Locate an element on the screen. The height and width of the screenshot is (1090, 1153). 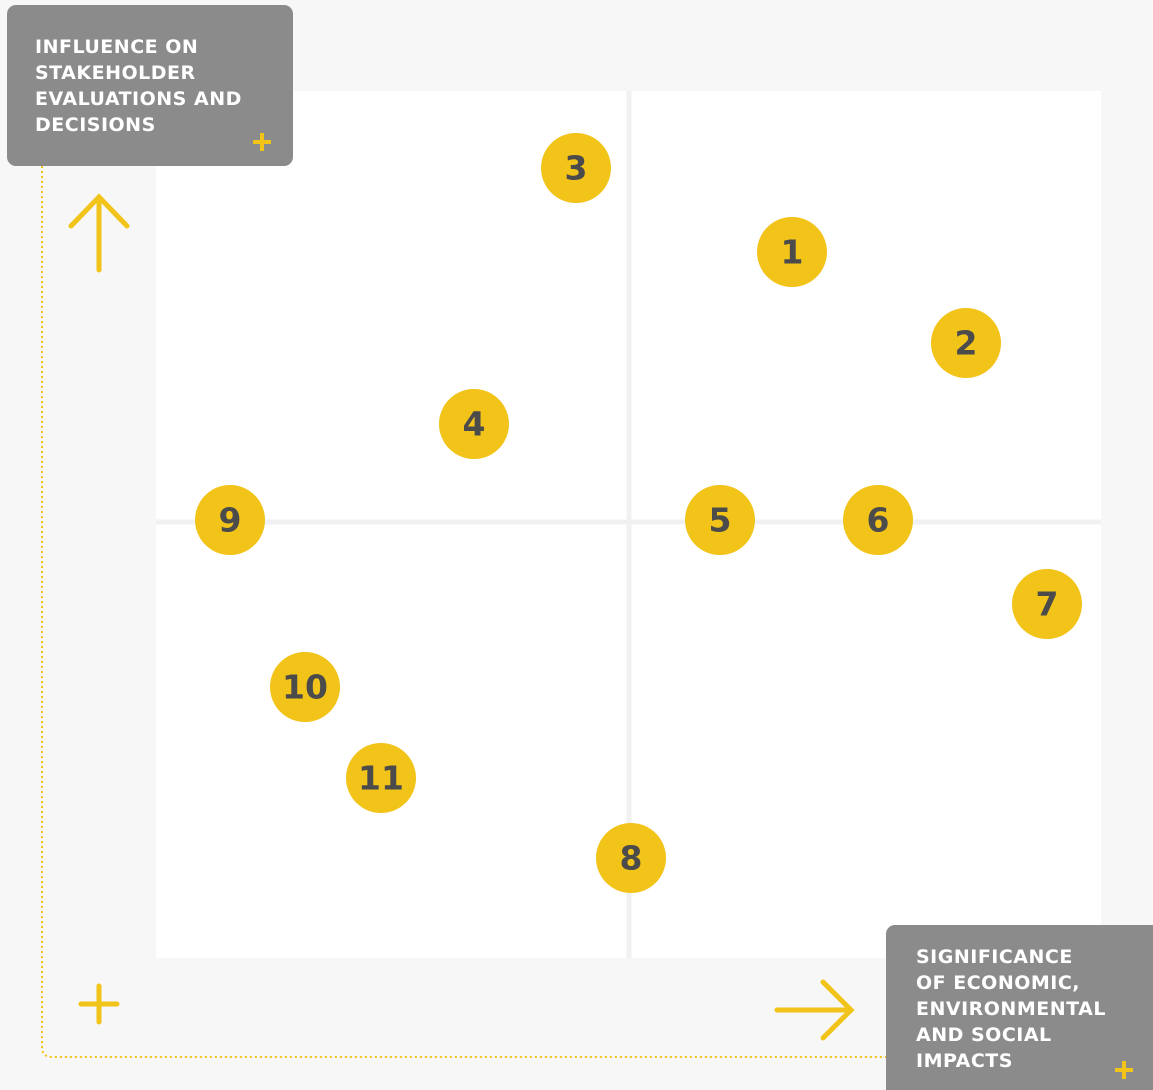
node: 10 is located at coordinates (305, 687).